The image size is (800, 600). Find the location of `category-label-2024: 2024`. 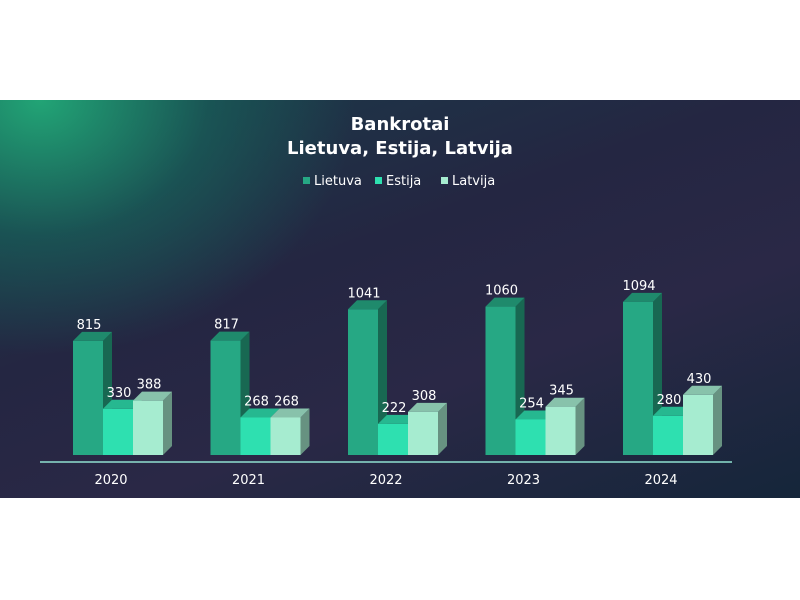

category-label-2024: 2024 is located at coordinates (660, 480).